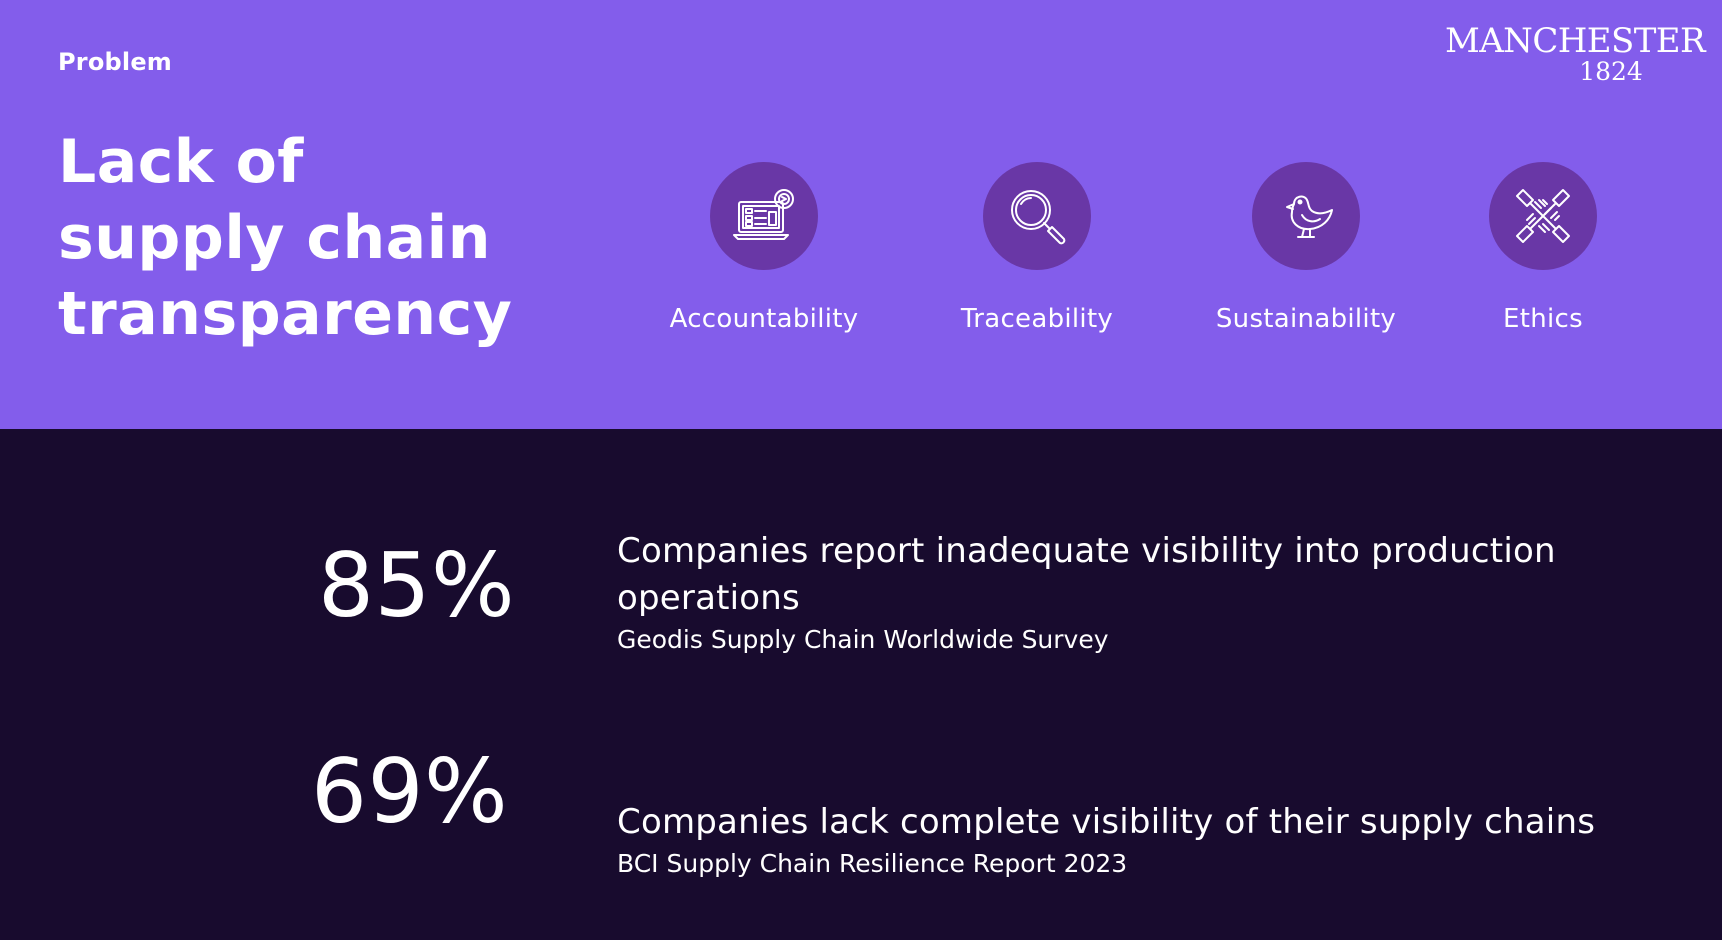 Image resolution: width=1722 pixels, height=940 pixels. I want to click on feature-label-accountability: Accountability, so click(764, 319).